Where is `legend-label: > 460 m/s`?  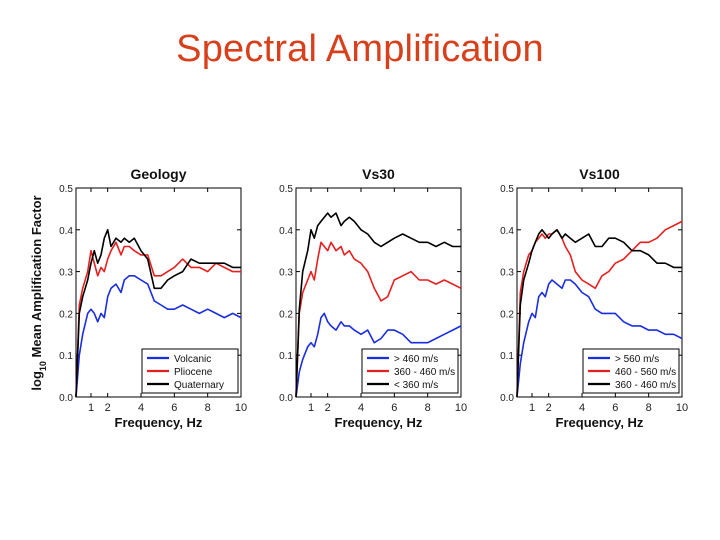
legend-label: > 460 m/s is located at coordinates (416, 359).